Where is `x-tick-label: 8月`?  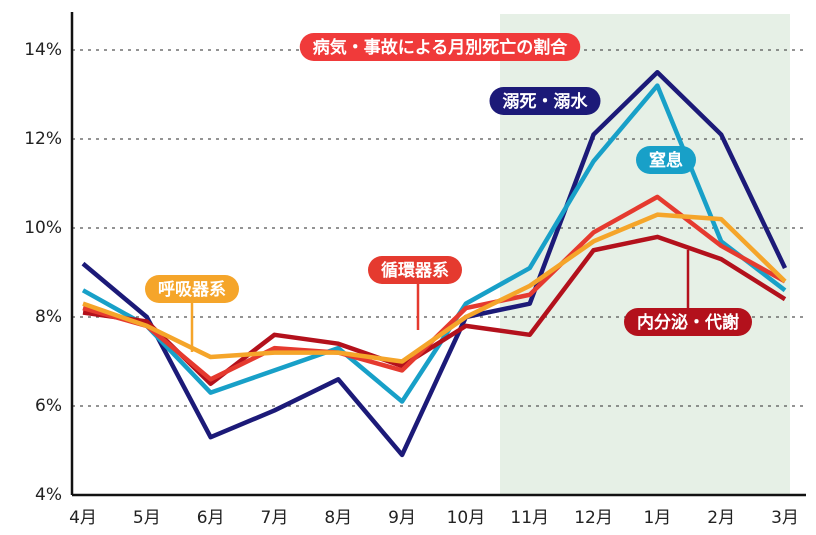
x-tick-label: 8月 is located at coordinates (338, 518).